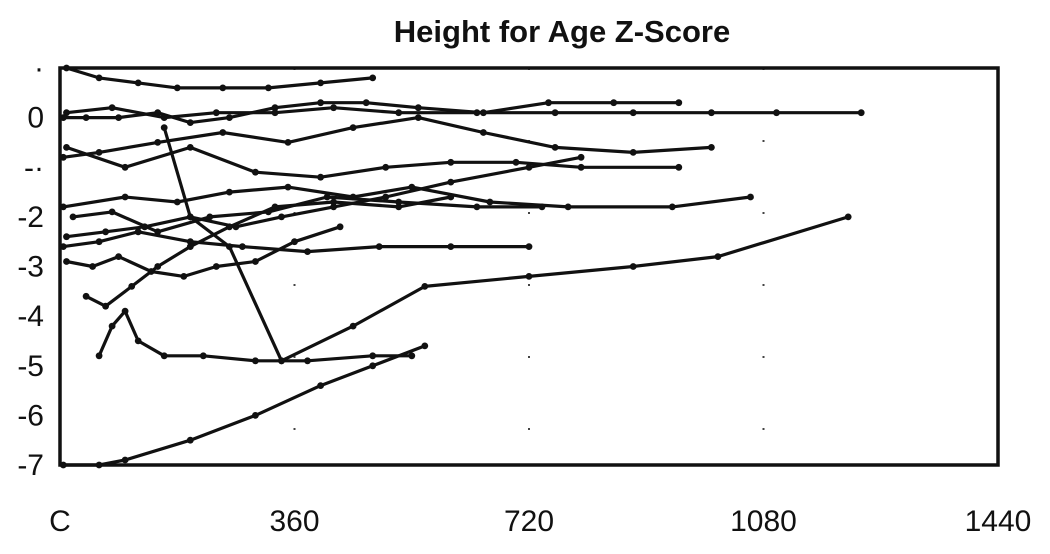 The image size is (1050, 554). What do you see at coordinates (35, 118) in the screenshot?
I see `y-tick-label: 0` at bounding box center [35, 118].